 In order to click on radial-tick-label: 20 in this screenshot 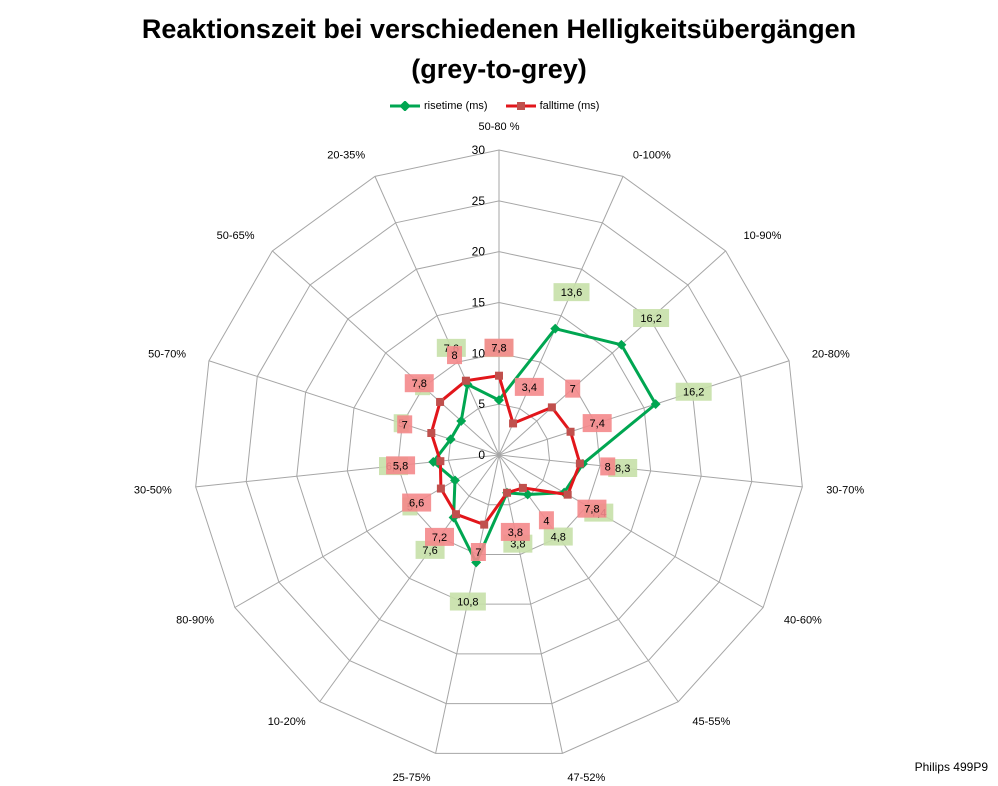, I will do `click(479, 252)`.